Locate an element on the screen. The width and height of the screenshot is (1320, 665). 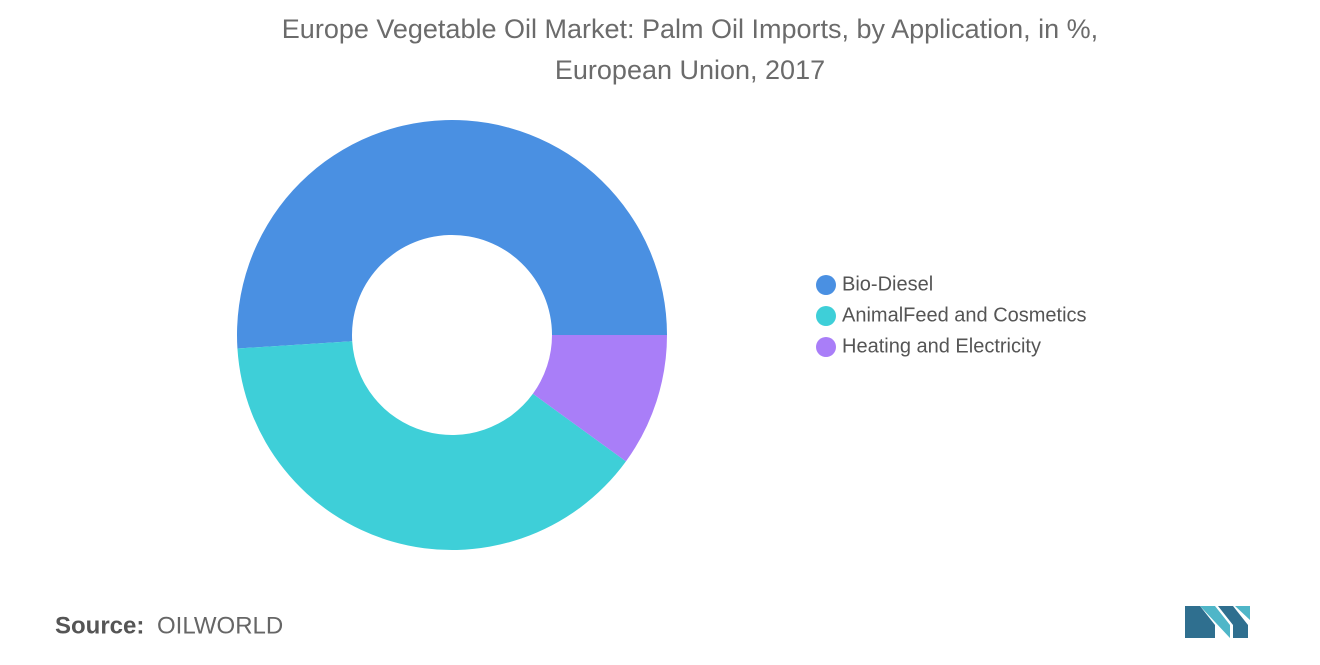
logo is located at coordinates (1217, 622).